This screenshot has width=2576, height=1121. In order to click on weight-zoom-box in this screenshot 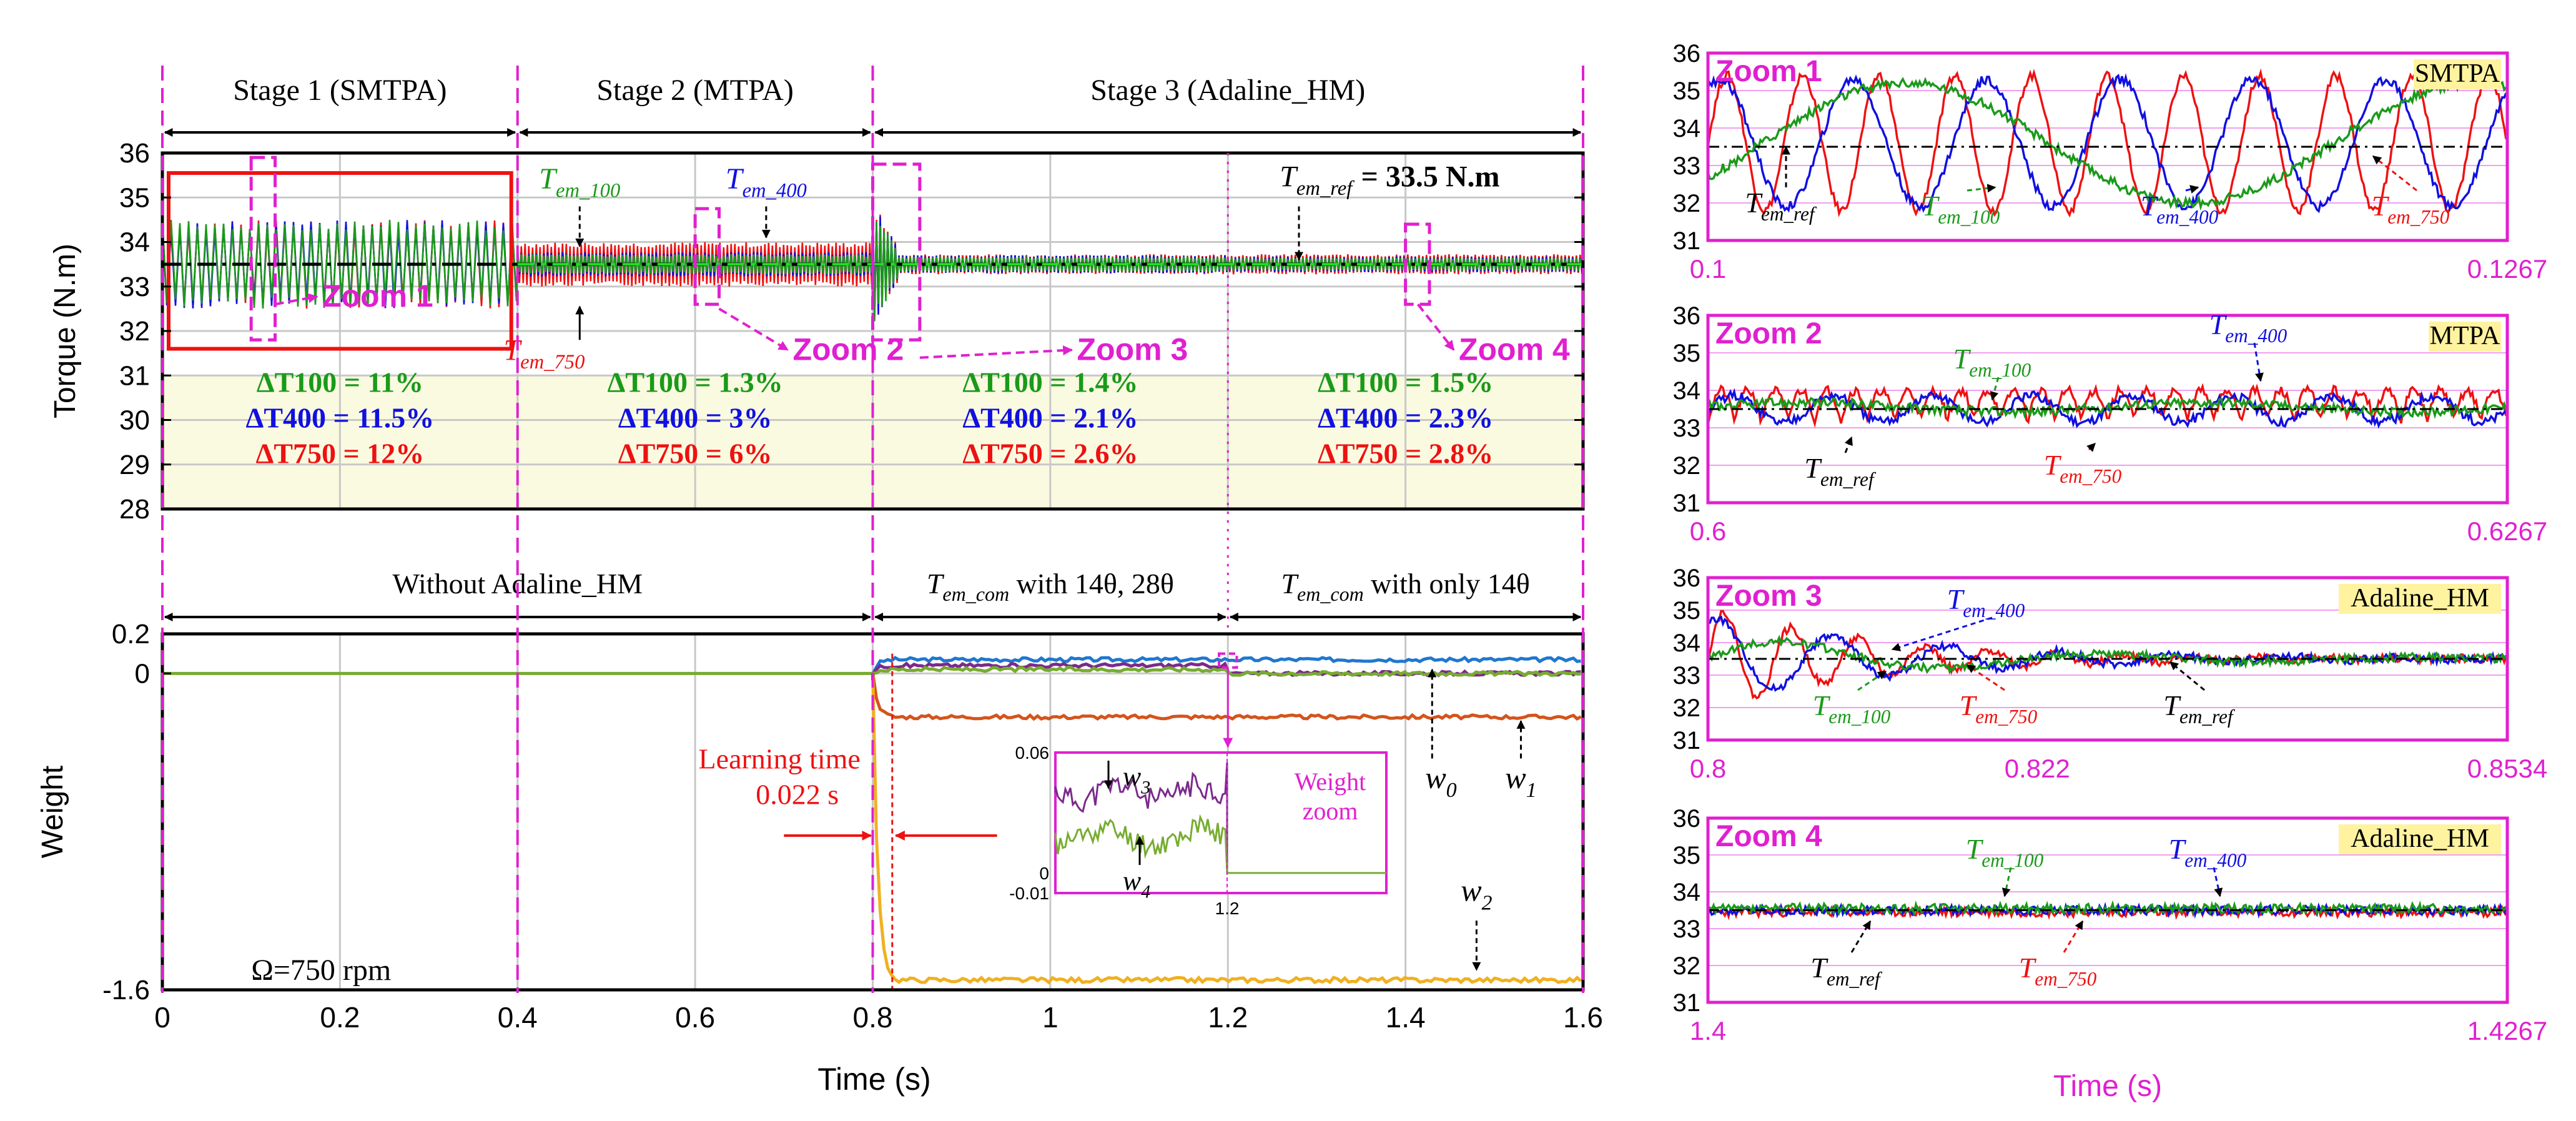, I will do `click(1228, 661)`.